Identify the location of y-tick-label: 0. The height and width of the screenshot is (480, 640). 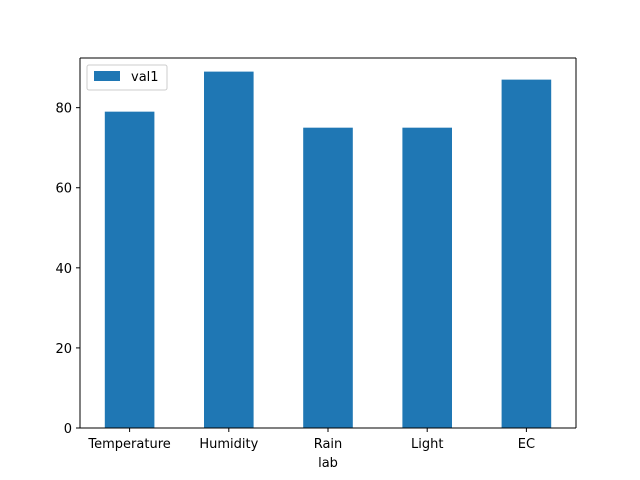
(68, 429).